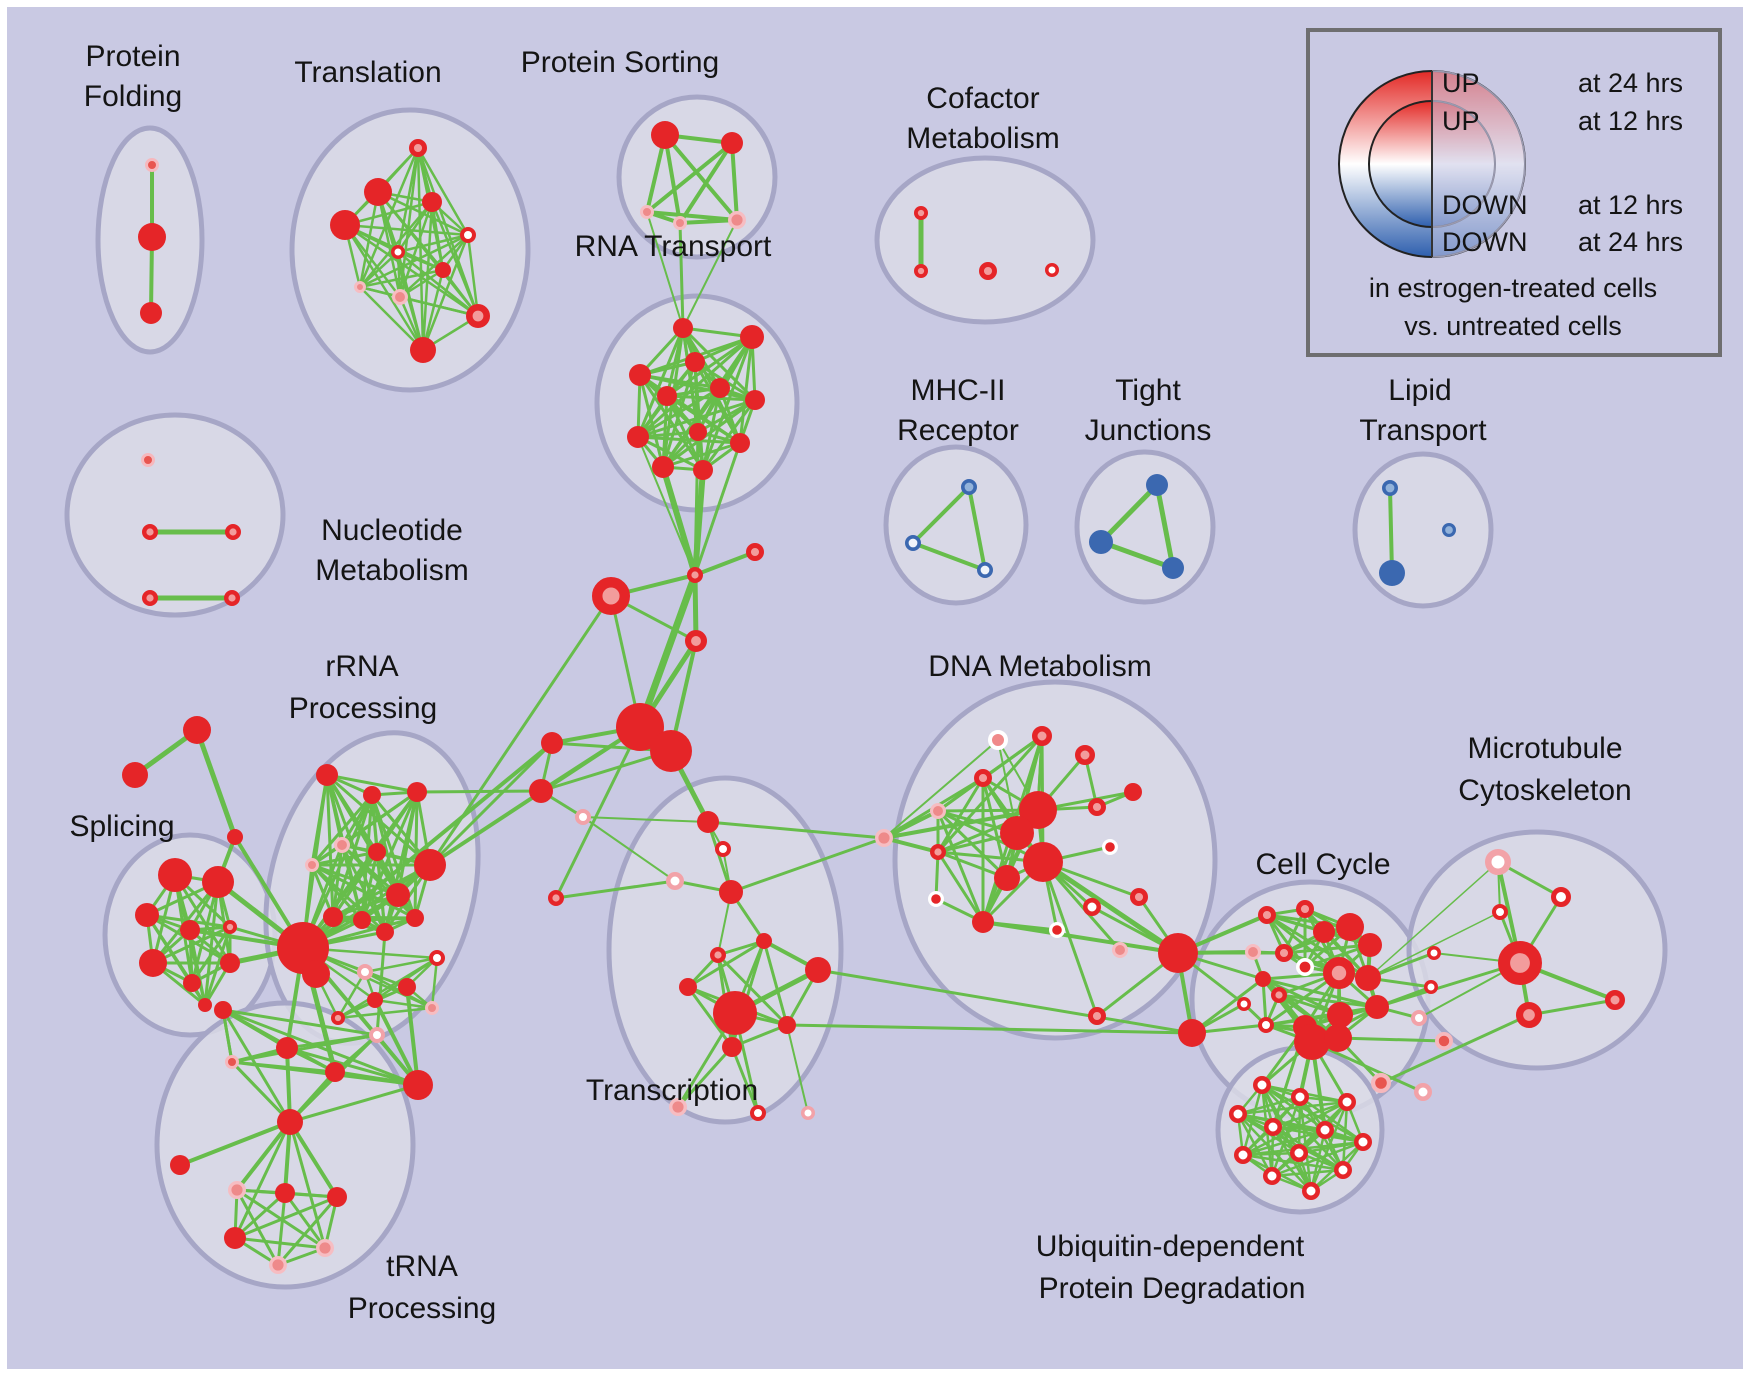 This screenshot has height=1376, width=1750. Describe the element at coordinates (418, 1085) in the screenshot. I see `gene-node-q7` at that location.